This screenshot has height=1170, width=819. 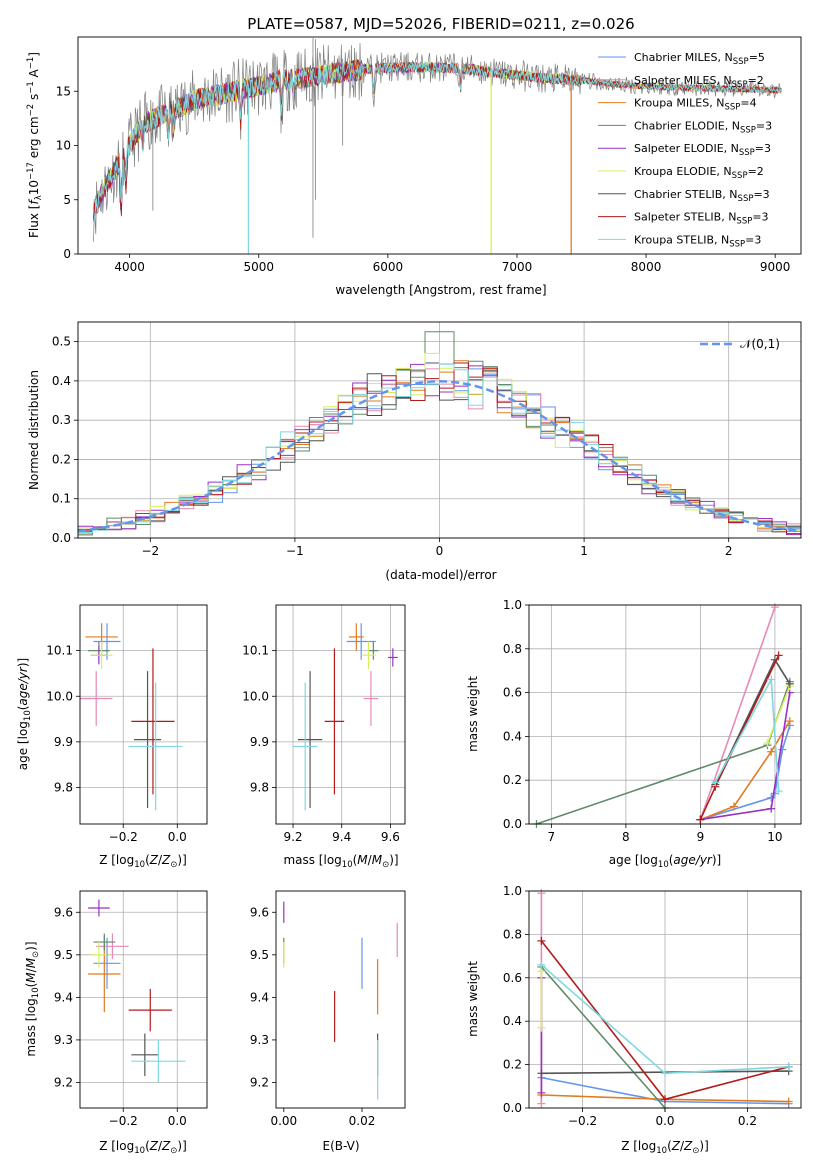 What do you see at coordinates (646, 267) in the screenshot?
I see `x-tick-label: 8000` at bounding box center [646, 267].